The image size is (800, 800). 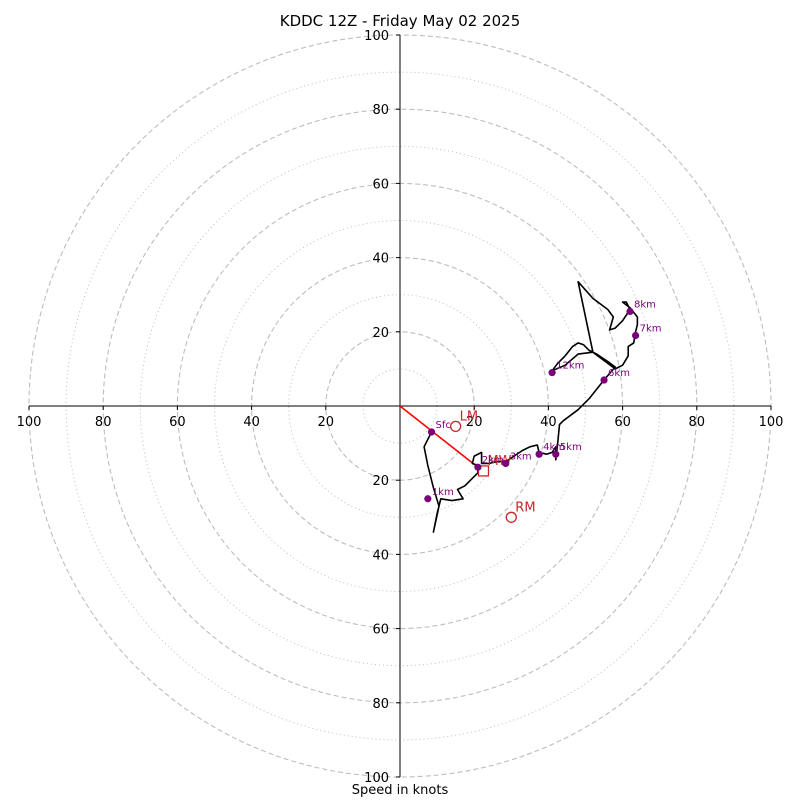 What do you see at coordinates (531, 406) in the screenshot?
I see `hodograph-trace` at bounding box center [531, 406].